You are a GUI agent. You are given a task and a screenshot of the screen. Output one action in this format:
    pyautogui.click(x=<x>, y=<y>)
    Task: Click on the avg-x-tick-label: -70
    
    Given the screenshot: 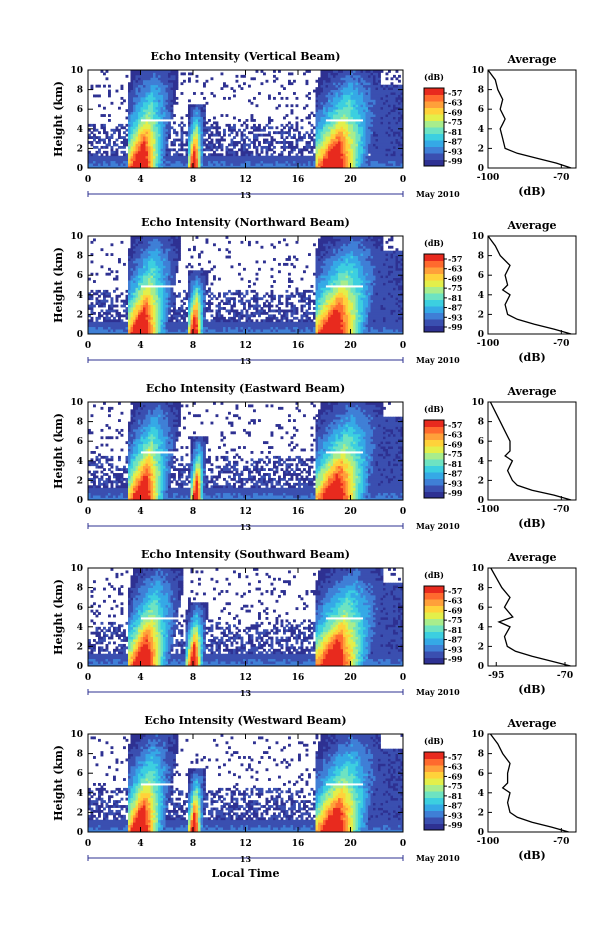 What is the action you would take?
    pyautogui.click(x=561, y=344)
    